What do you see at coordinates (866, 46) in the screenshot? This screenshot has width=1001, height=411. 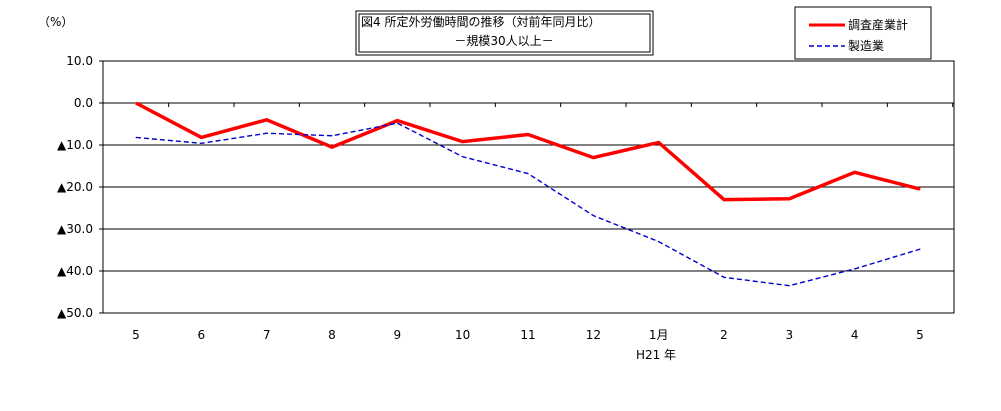 I see `legend-label-製造業: 製造業` at bounding box center [866, 46].